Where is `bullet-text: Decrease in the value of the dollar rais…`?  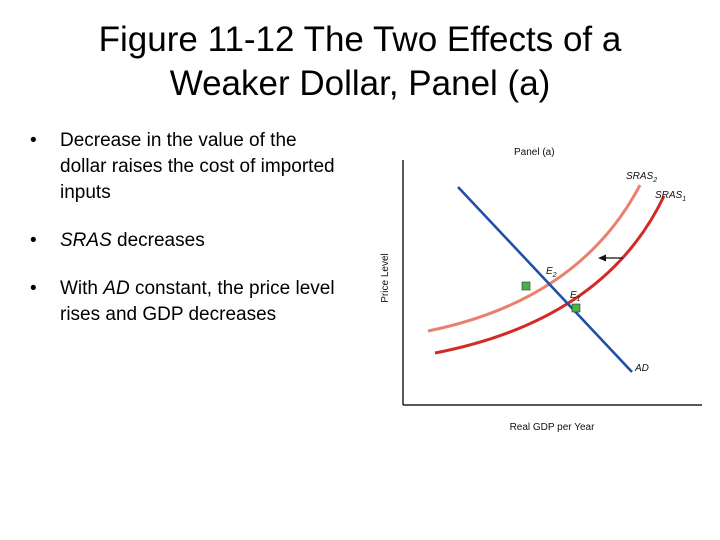 bullet-text: Decrease in the value of the dollar rais… is located at coordinates (197, 166).